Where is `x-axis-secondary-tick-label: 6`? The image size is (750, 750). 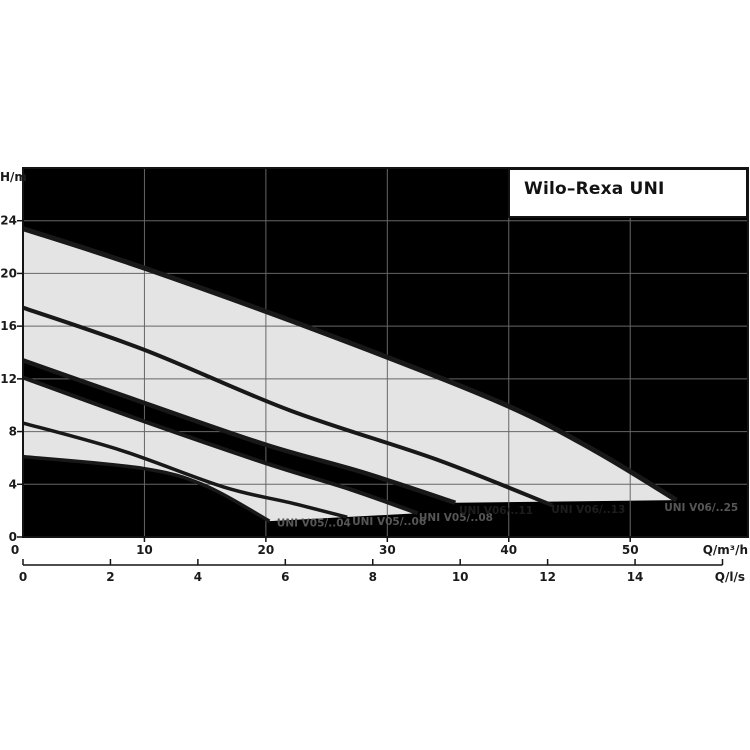 x-axis-secondary-tick-label: 6 is located at coordinates (285, 577).